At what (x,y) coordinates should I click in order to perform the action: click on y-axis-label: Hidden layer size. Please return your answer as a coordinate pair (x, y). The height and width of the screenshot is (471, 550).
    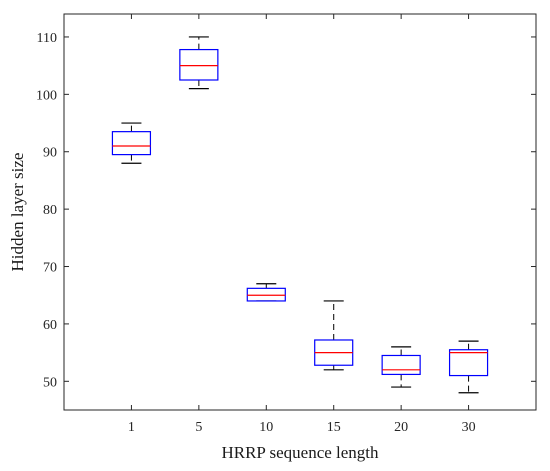
    Looking at the image, I should click on (17, 212).